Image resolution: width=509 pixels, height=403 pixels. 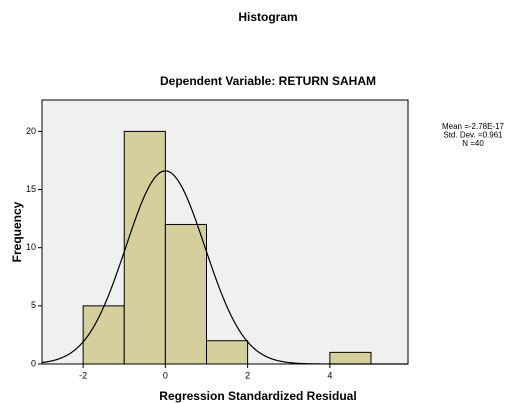 I want to click on x-tick-label: 2, so click(x=247, y=375).